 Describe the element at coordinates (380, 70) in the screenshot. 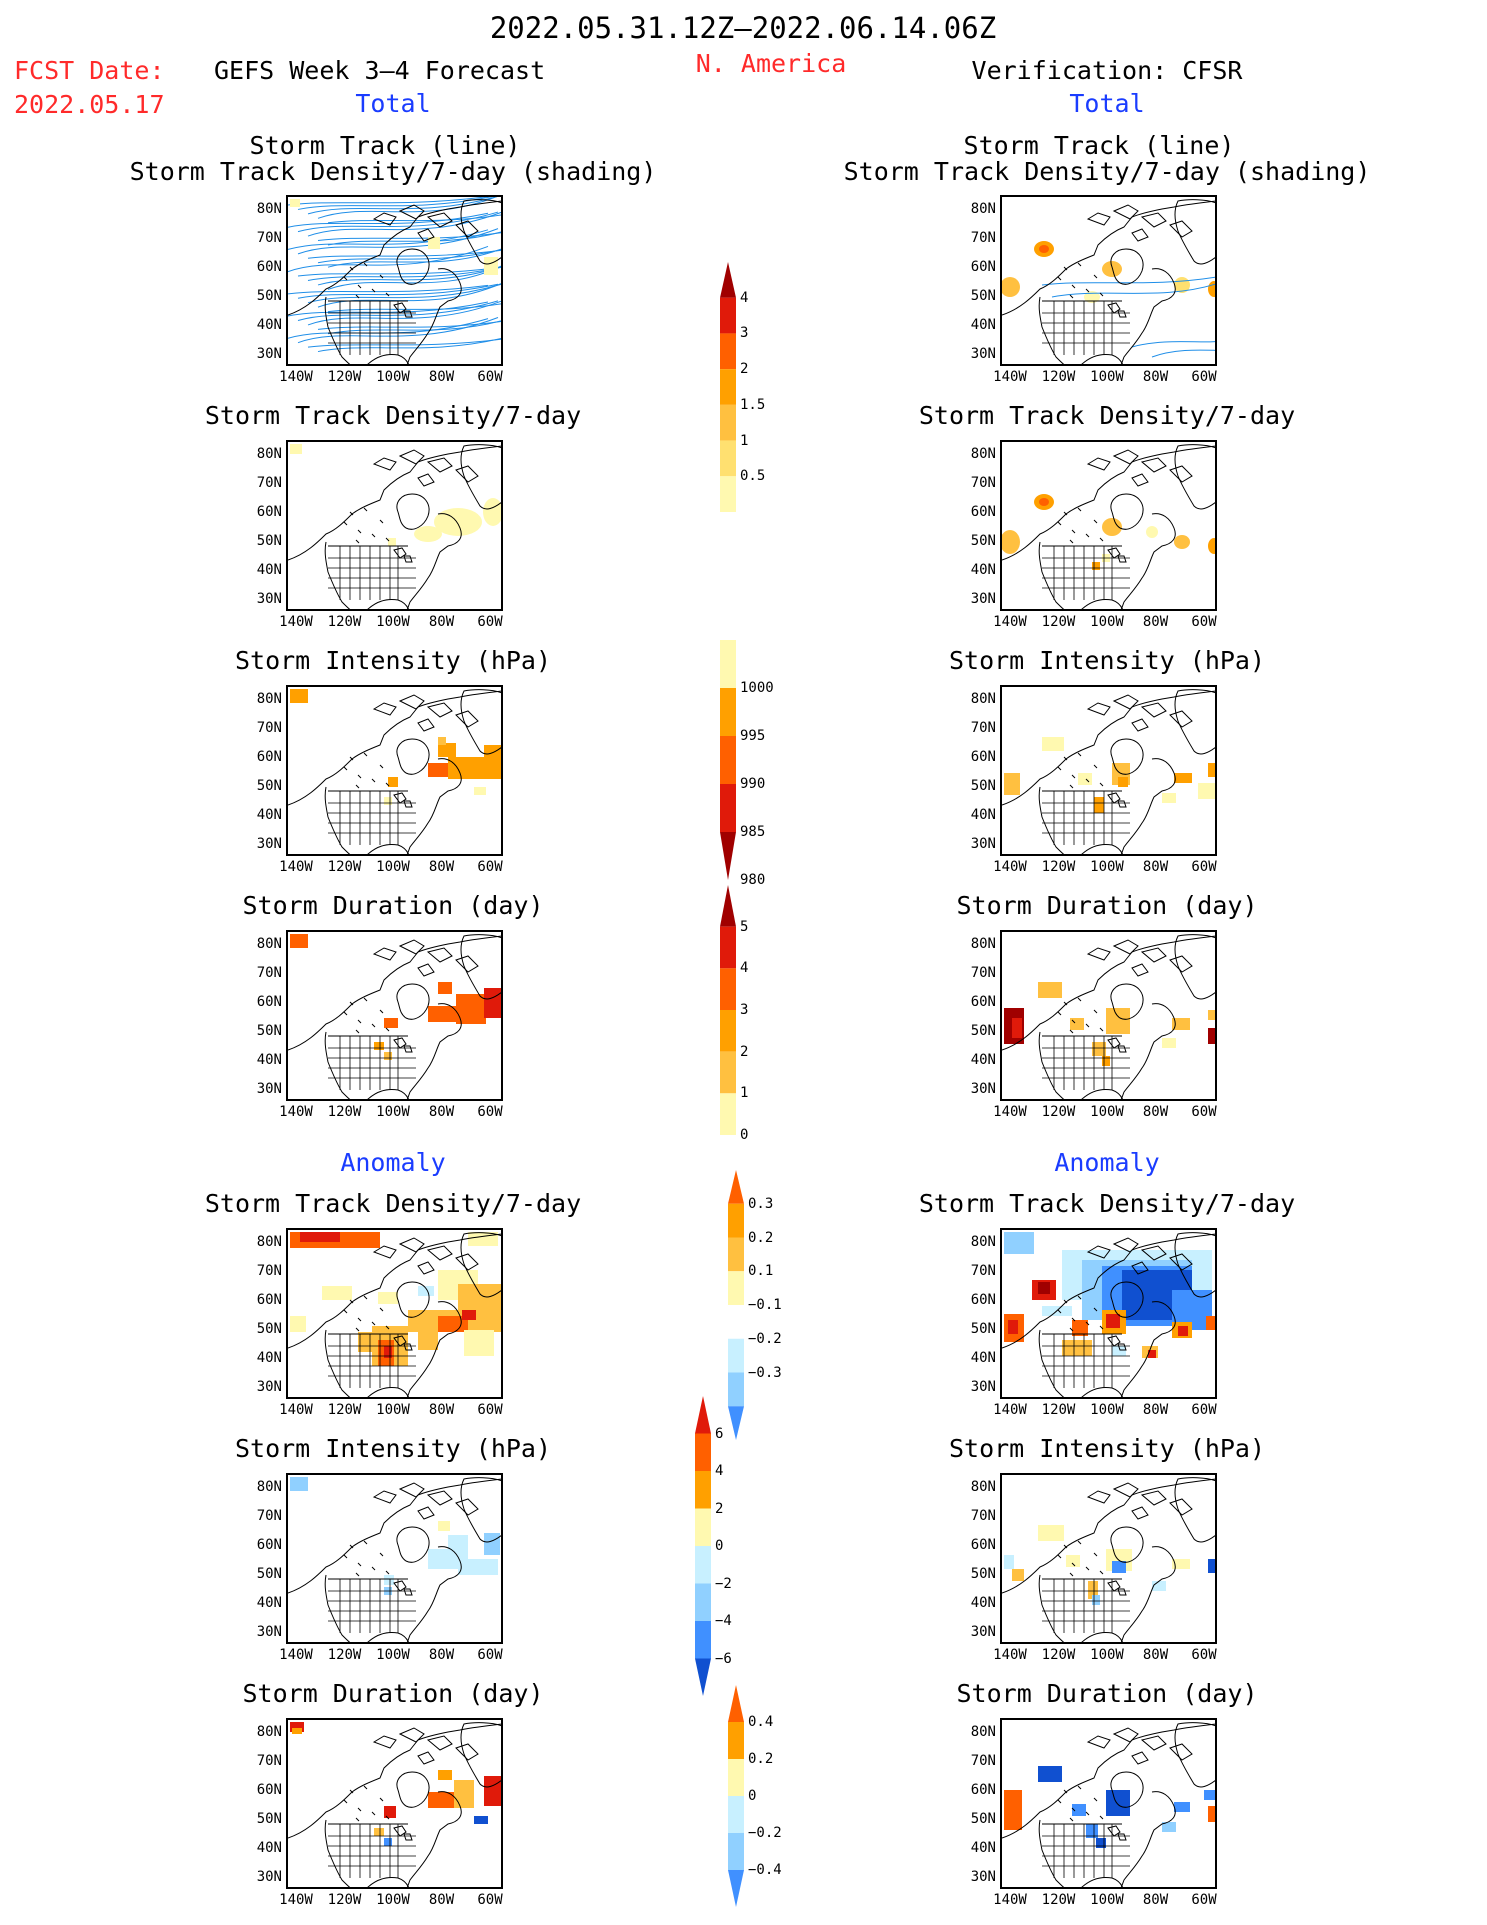

I see `model-title: GEFS Week 3–4 Forecast` at that location.